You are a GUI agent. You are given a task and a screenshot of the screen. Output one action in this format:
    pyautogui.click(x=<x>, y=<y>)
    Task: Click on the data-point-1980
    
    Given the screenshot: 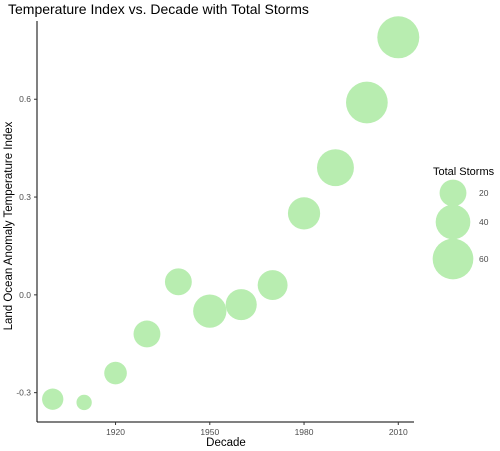 What is the action you would take?
    pyautogui.click(x=304, y=213)
    